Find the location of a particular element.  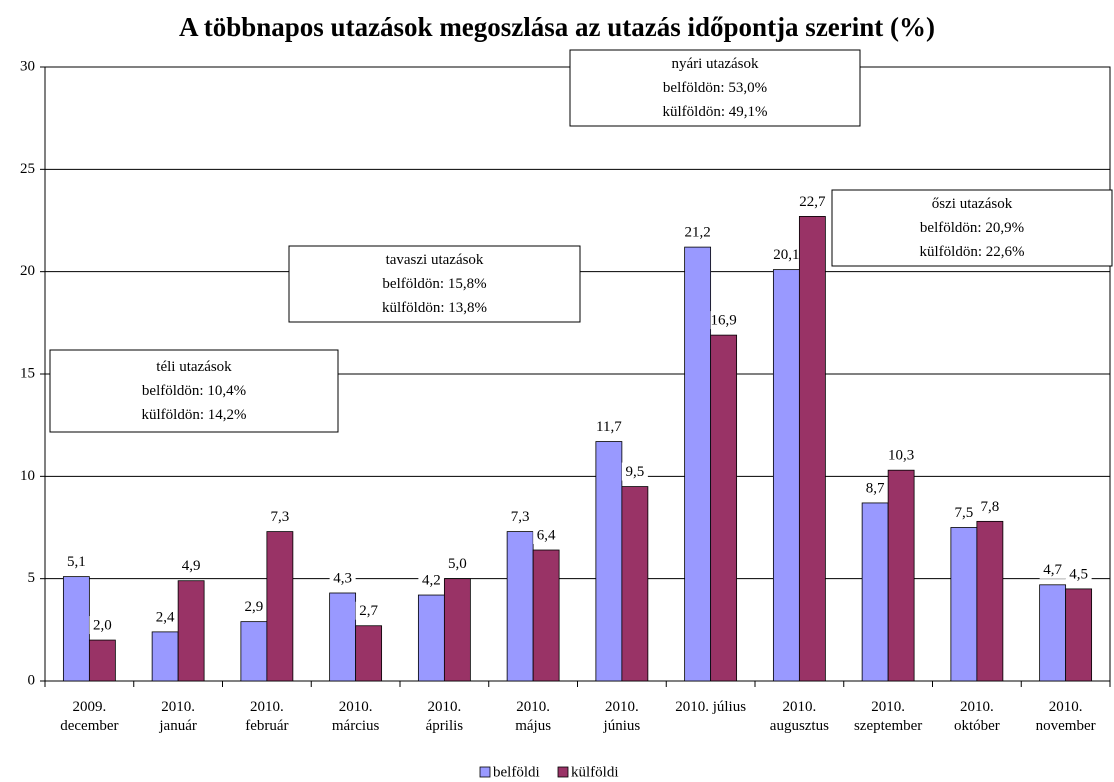

value-label: 21,2 is located at coordinates (698, 233).